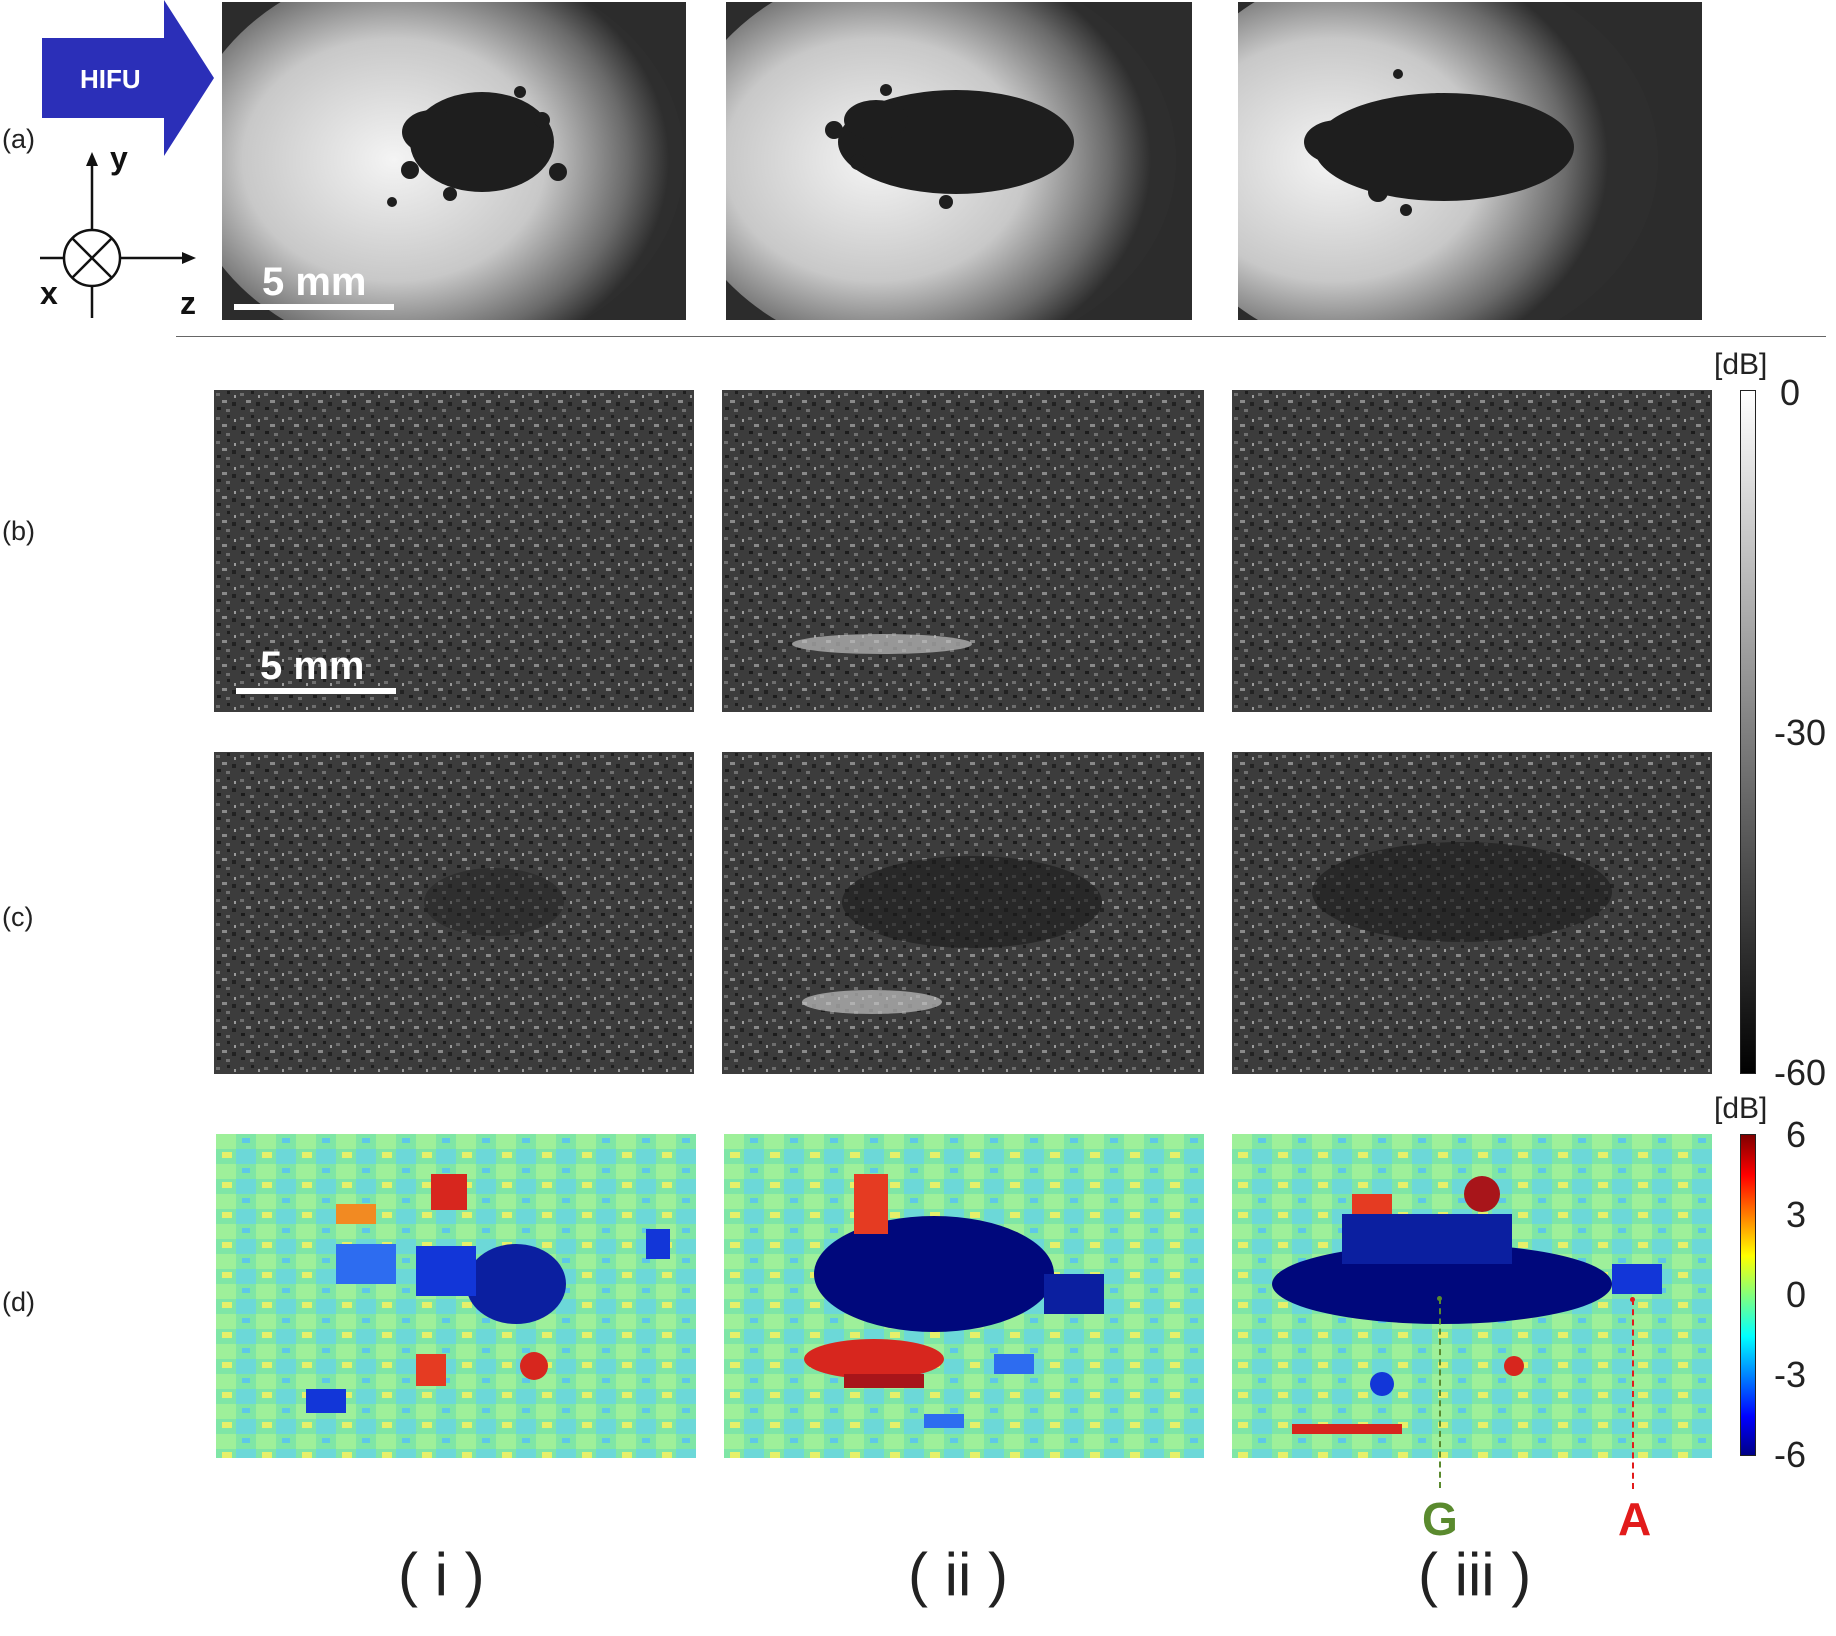  Describe the element at coordinates (18, 1302) in the screenshot. I see `row-label-d: (d)` at that location.